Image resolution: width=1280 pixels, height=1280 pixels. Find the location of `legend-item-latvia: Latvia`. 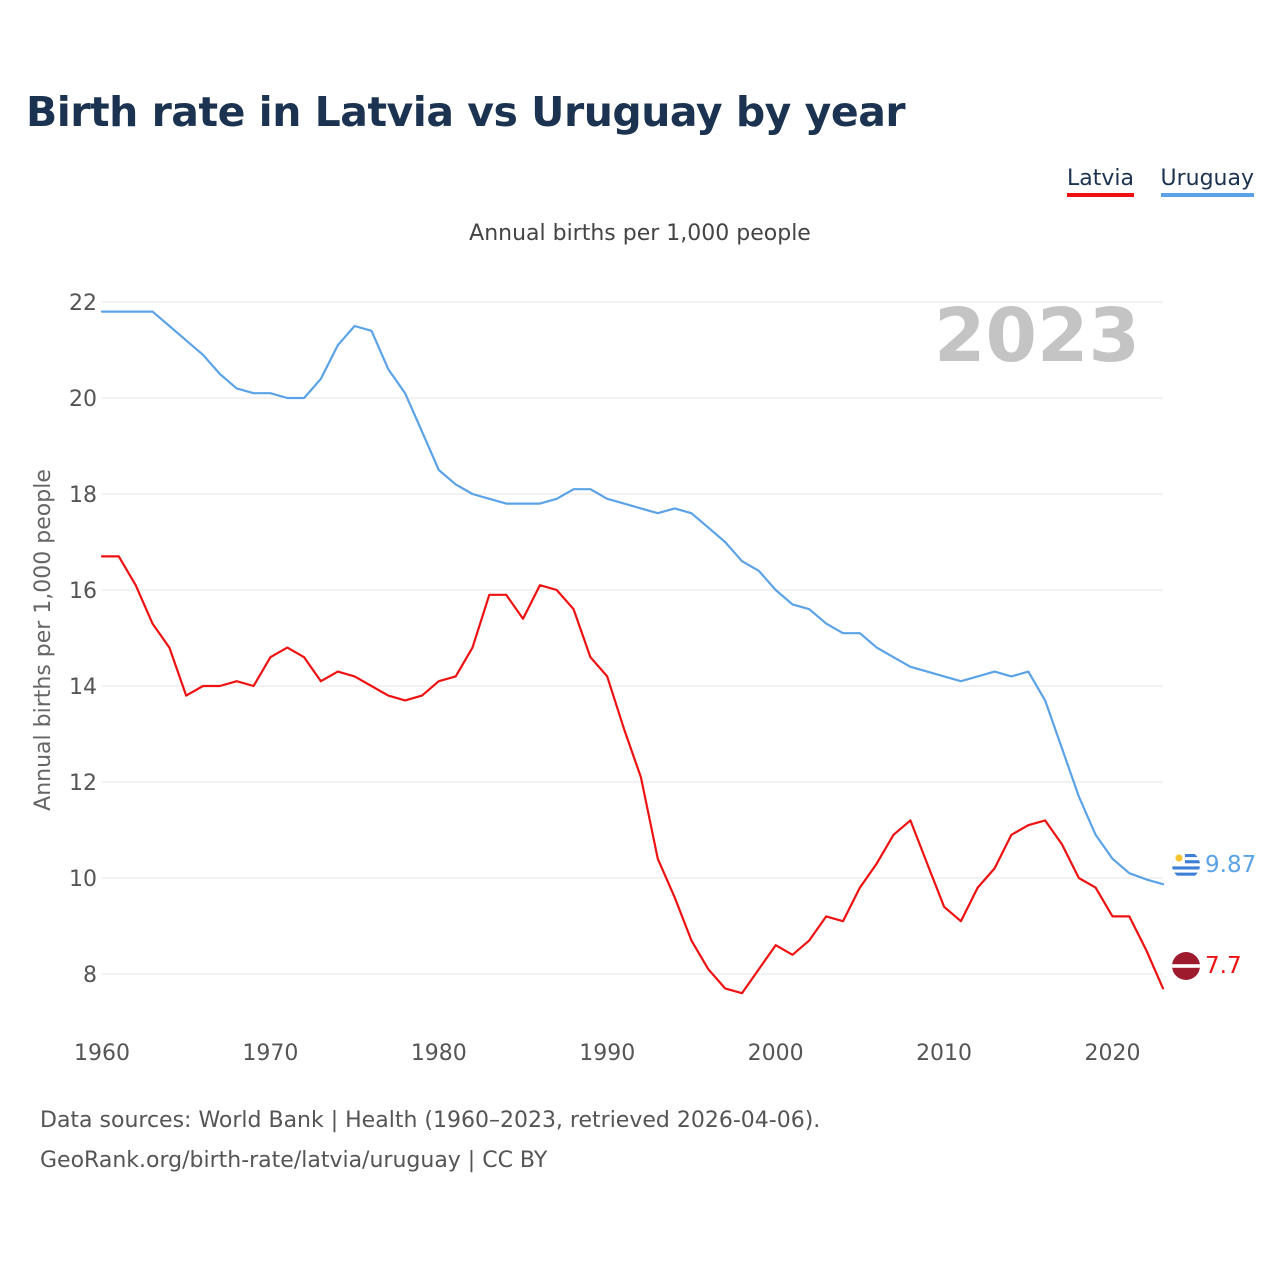

legend-item-latvia: Latvia is located at coordinates (1100, 181).